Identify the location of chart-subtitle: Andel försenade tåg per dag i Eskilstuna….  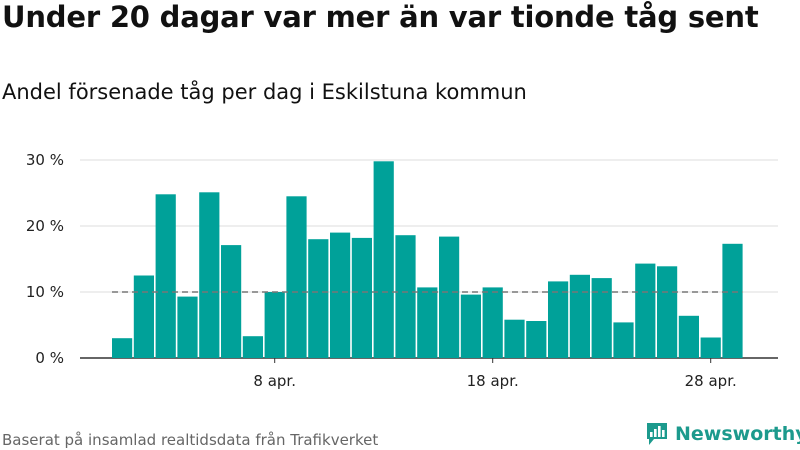
(264, 92).